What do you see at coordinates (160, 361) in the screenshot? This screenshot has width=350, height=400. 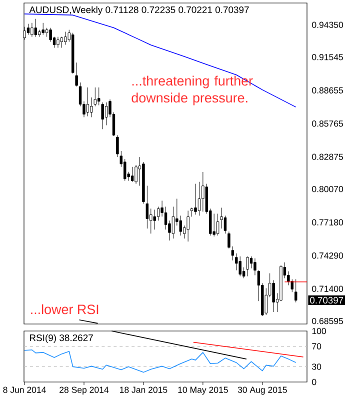 I see `line-series` at bounding box center [160, 361].